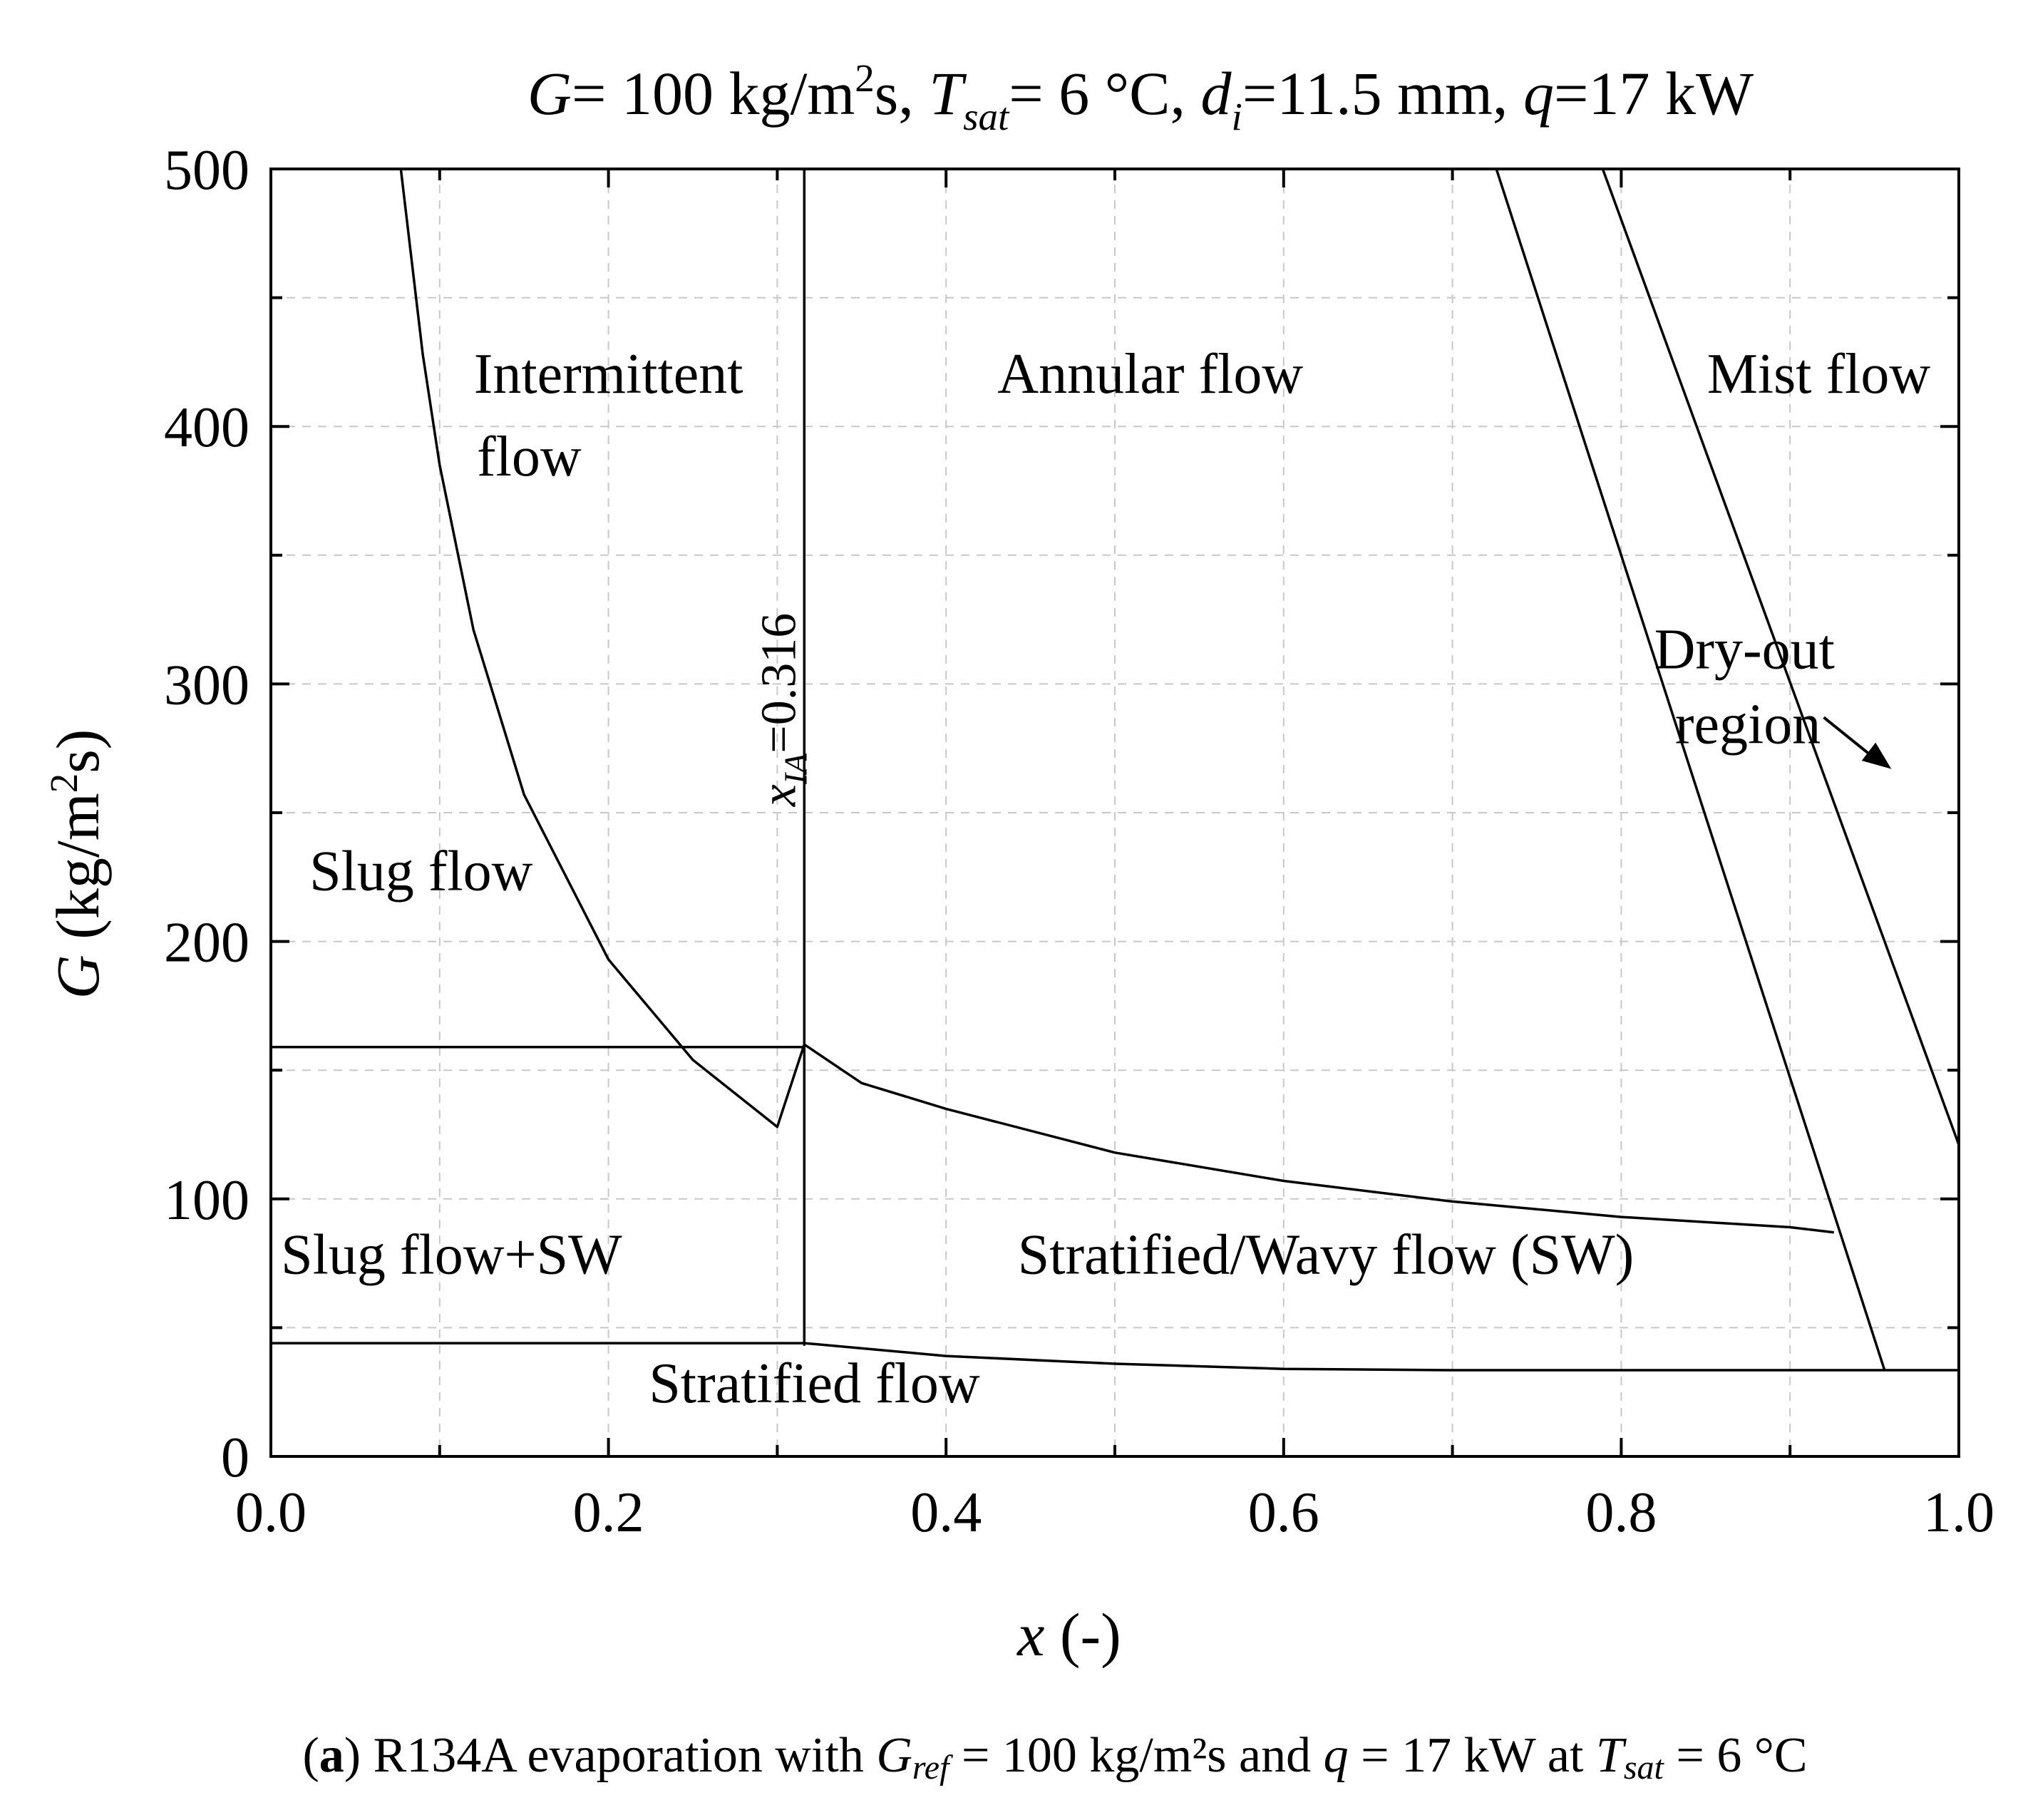 The width and height of the screenshot is (2018, 1820). What do you see at coordinates (1237, 116) in the screenshot?
I see `title-dsub: i` at bounding box center [1237, 116].